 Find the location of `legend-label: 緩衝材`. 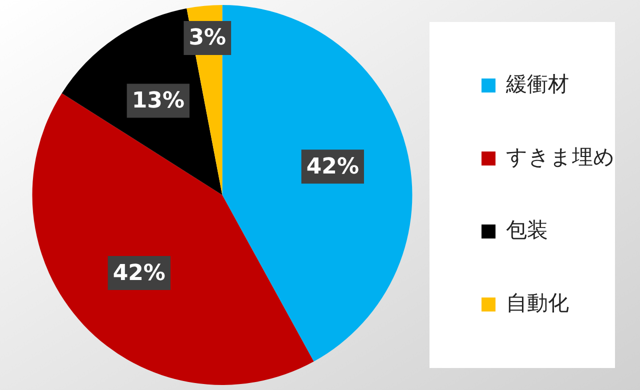

legend-label: 緩衝材 is located at coordinates (537, 84).